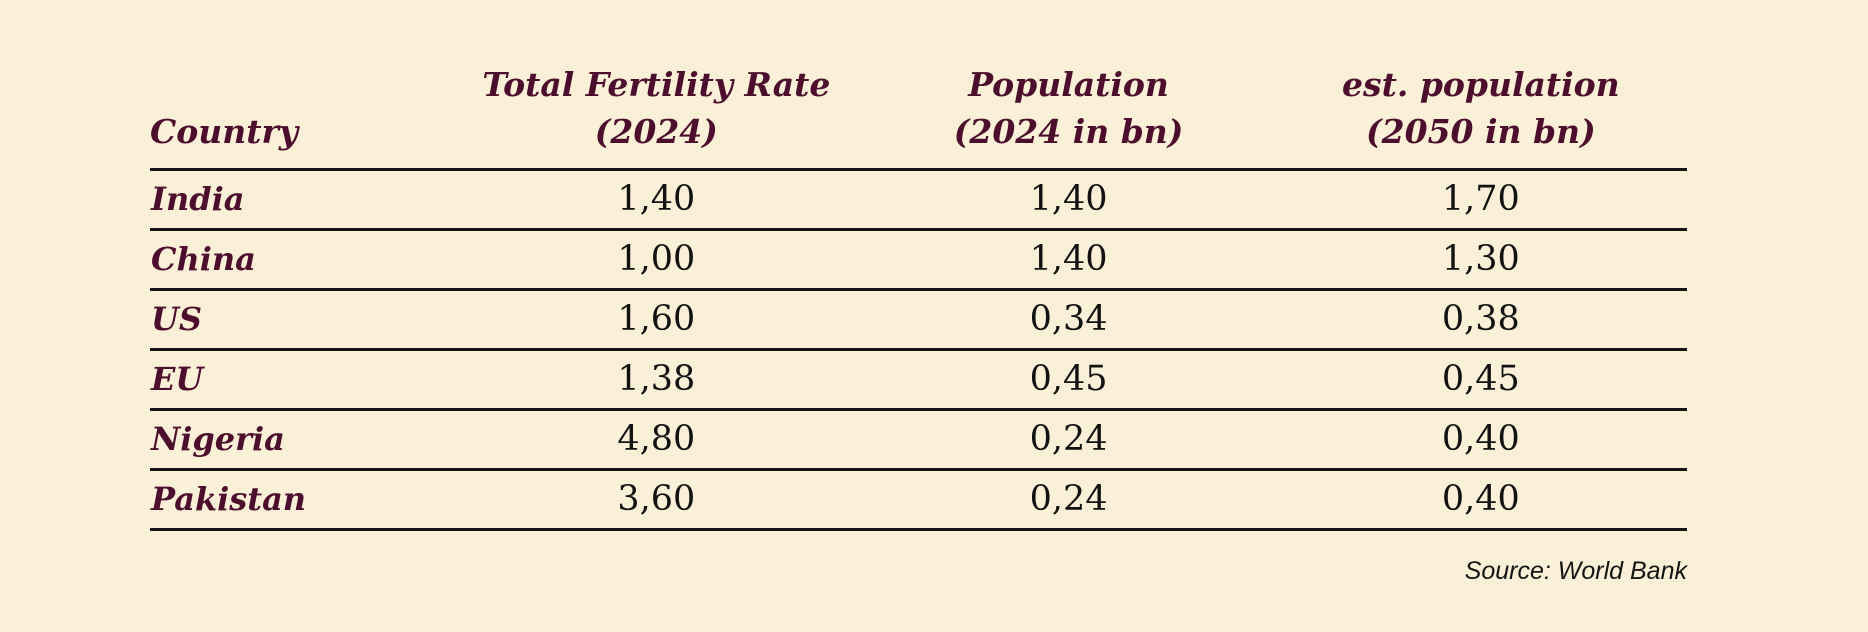  I want to click on cell-country: EU, so click(300, 380).